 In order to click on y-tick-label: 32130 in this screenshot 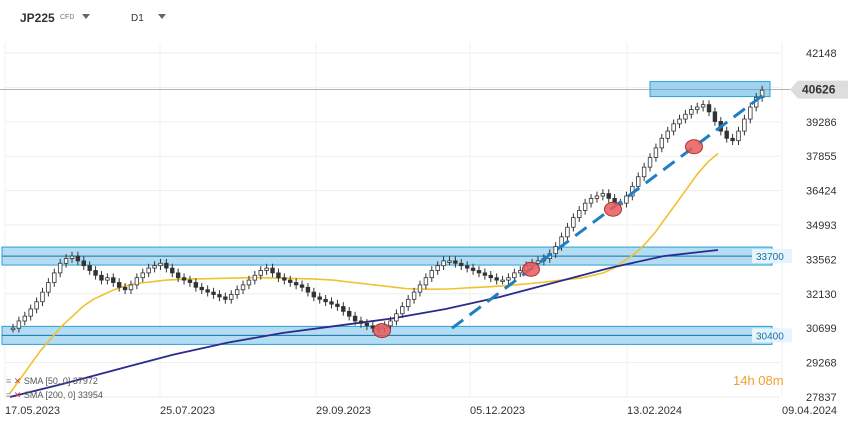, I will do `click(821, 295)`.